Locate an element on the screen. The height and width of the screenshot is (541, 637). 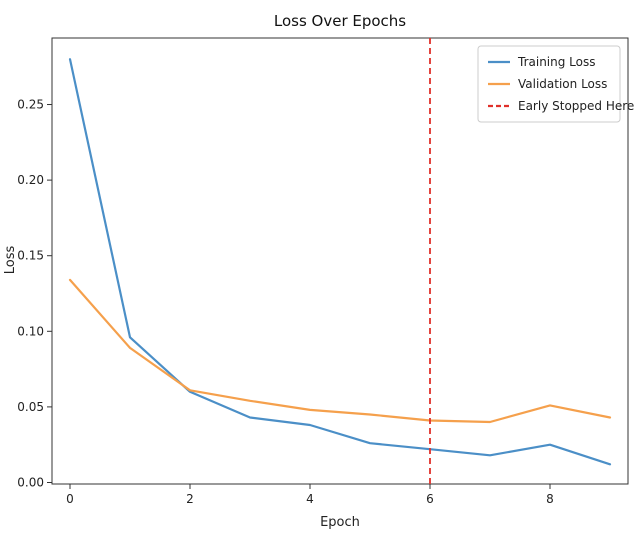
x-axis-label: Epoch is located at coordinates (340, 522).